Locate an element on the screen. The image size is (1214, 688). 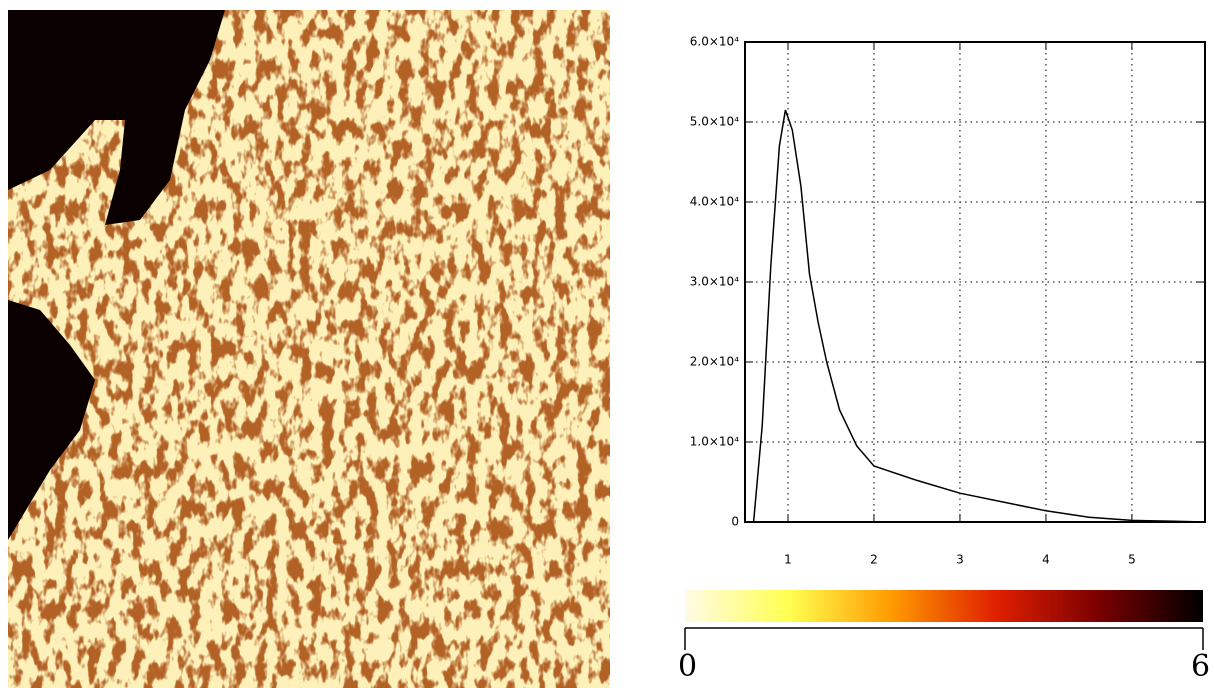
x-tick-label: 1 is located at coordinates (788, 560).